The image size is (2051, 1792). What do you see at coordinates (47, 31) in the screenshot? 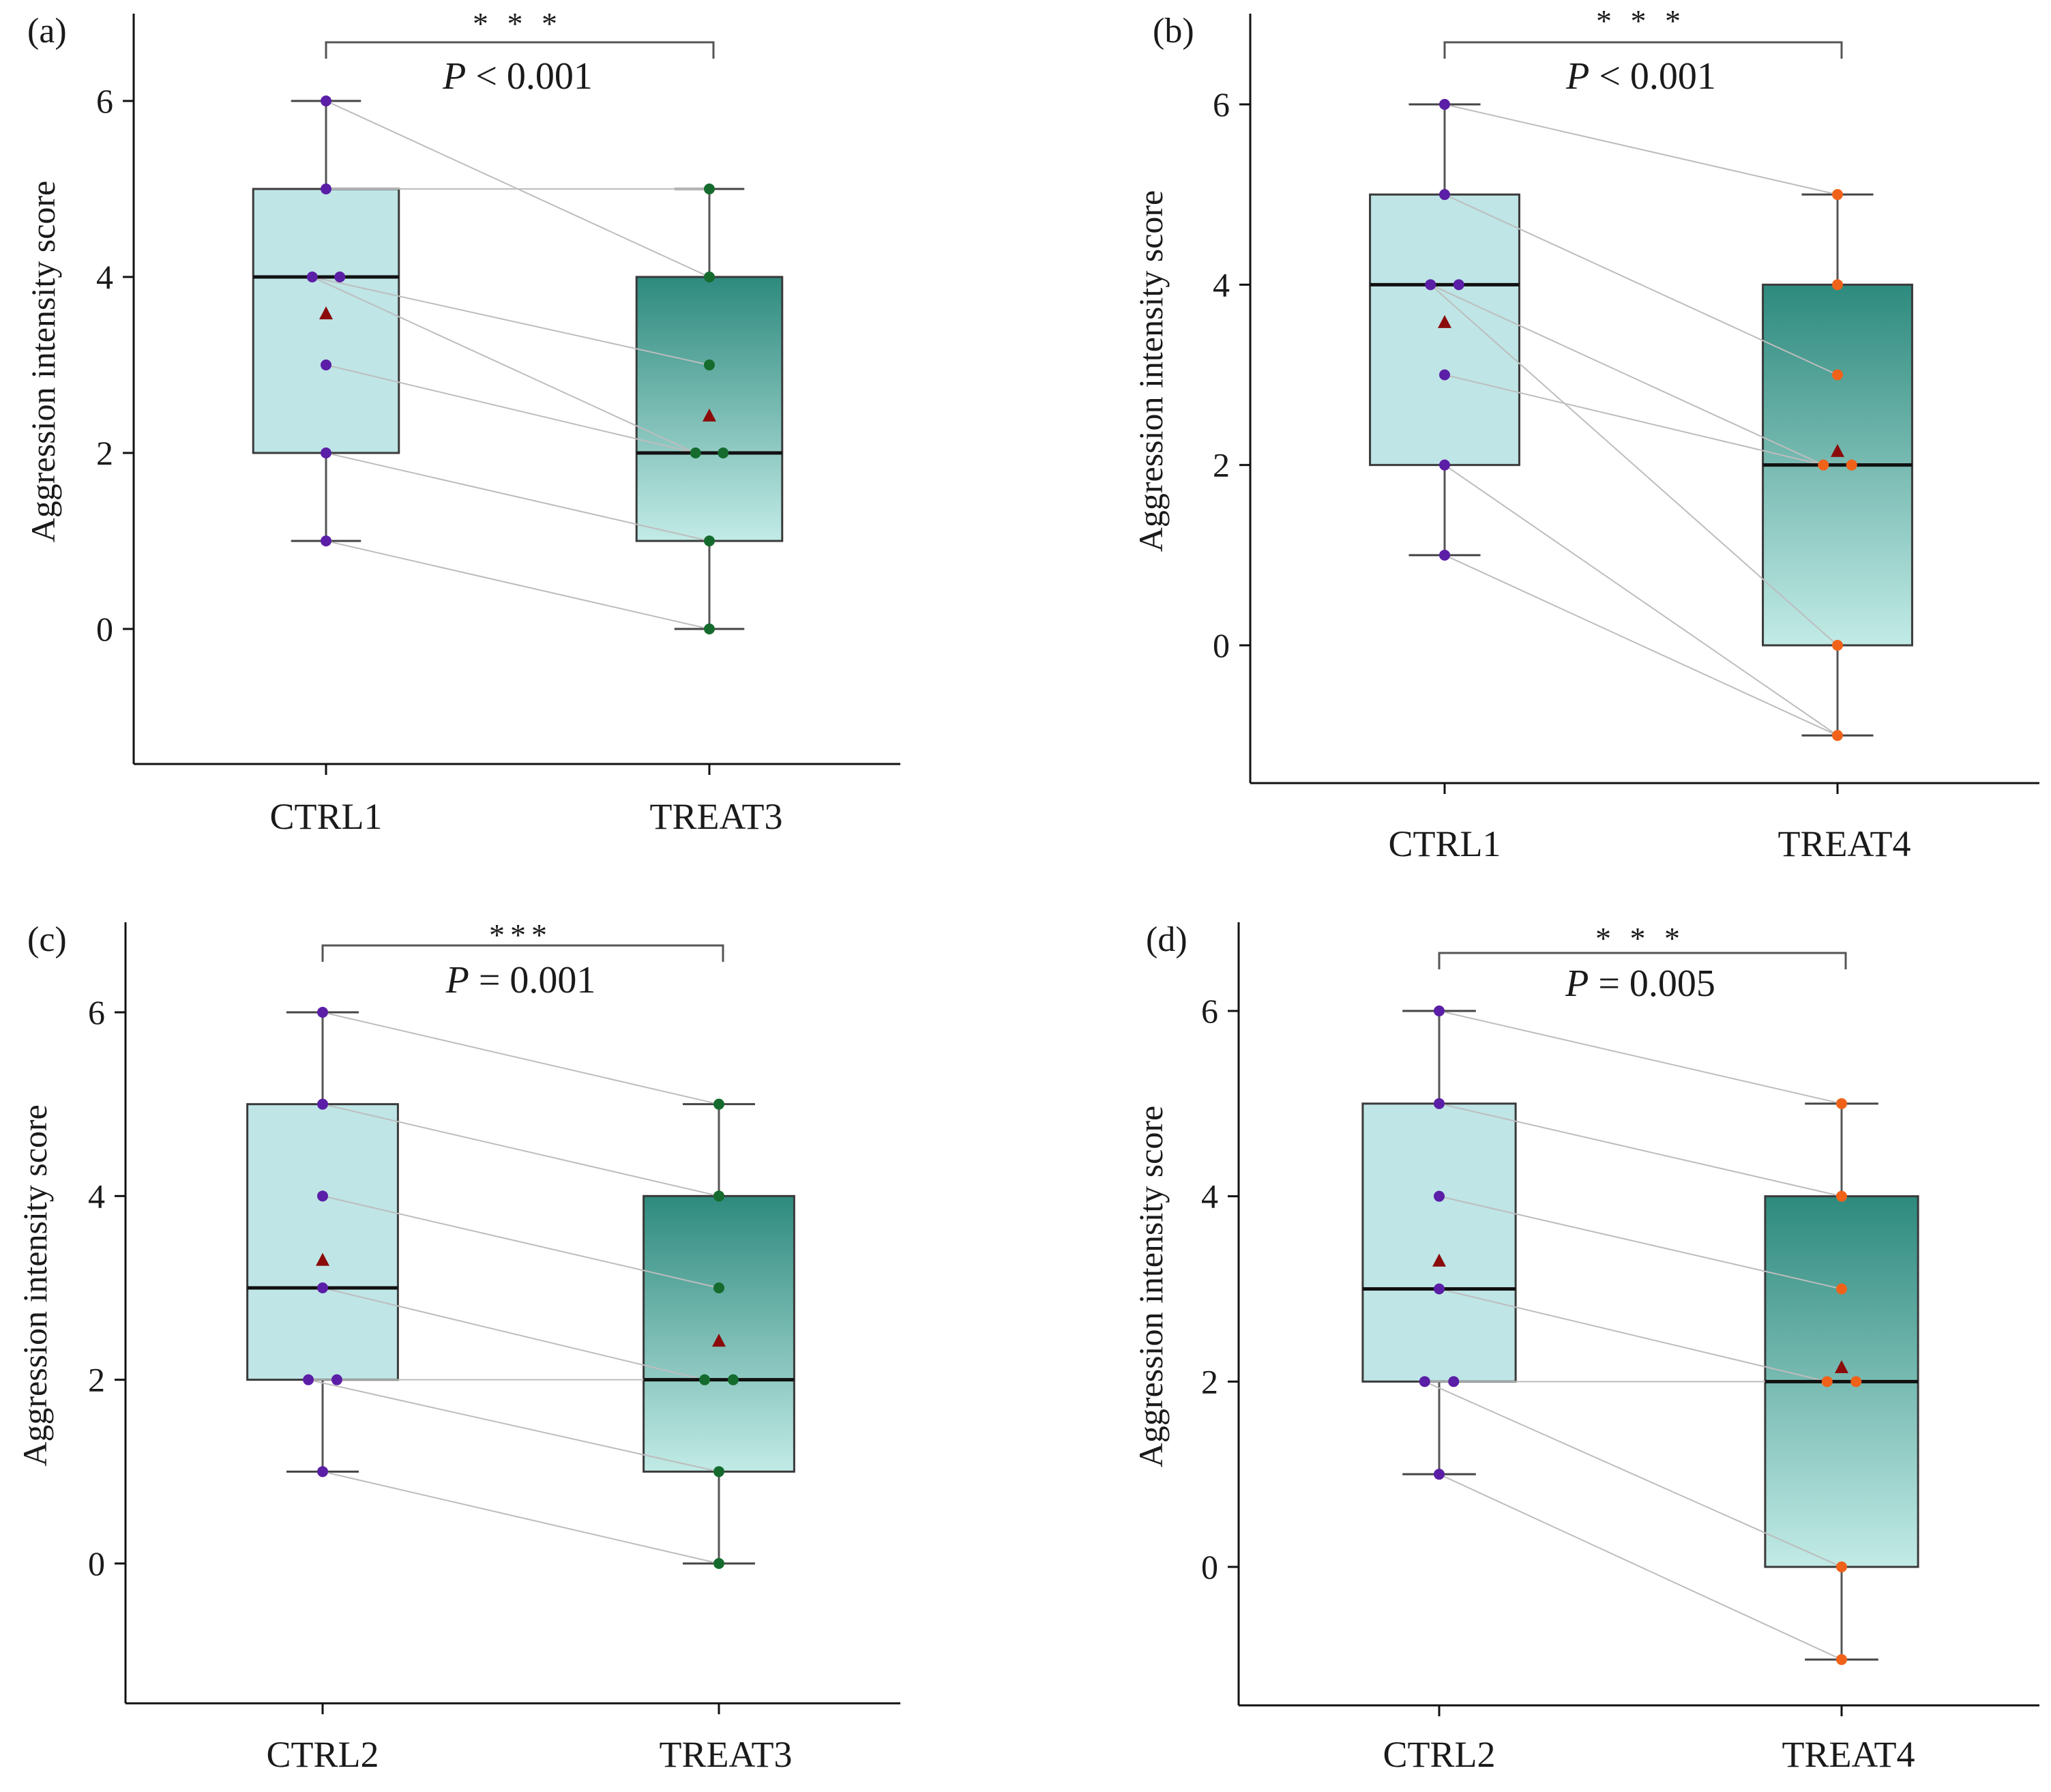
I see `panel-label: (a)` at bounding box center [47, 31].